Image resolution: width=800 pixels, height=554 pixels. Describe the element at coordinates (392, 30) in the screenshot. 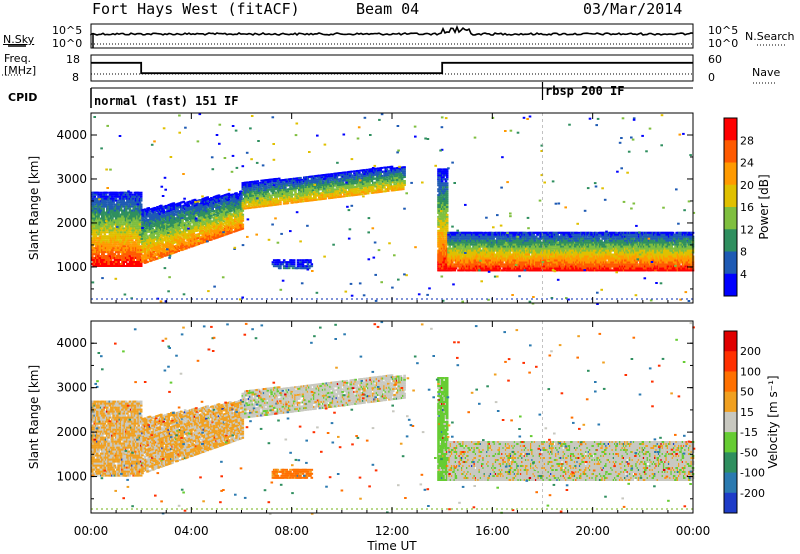

I see `nsky-line` at that location.